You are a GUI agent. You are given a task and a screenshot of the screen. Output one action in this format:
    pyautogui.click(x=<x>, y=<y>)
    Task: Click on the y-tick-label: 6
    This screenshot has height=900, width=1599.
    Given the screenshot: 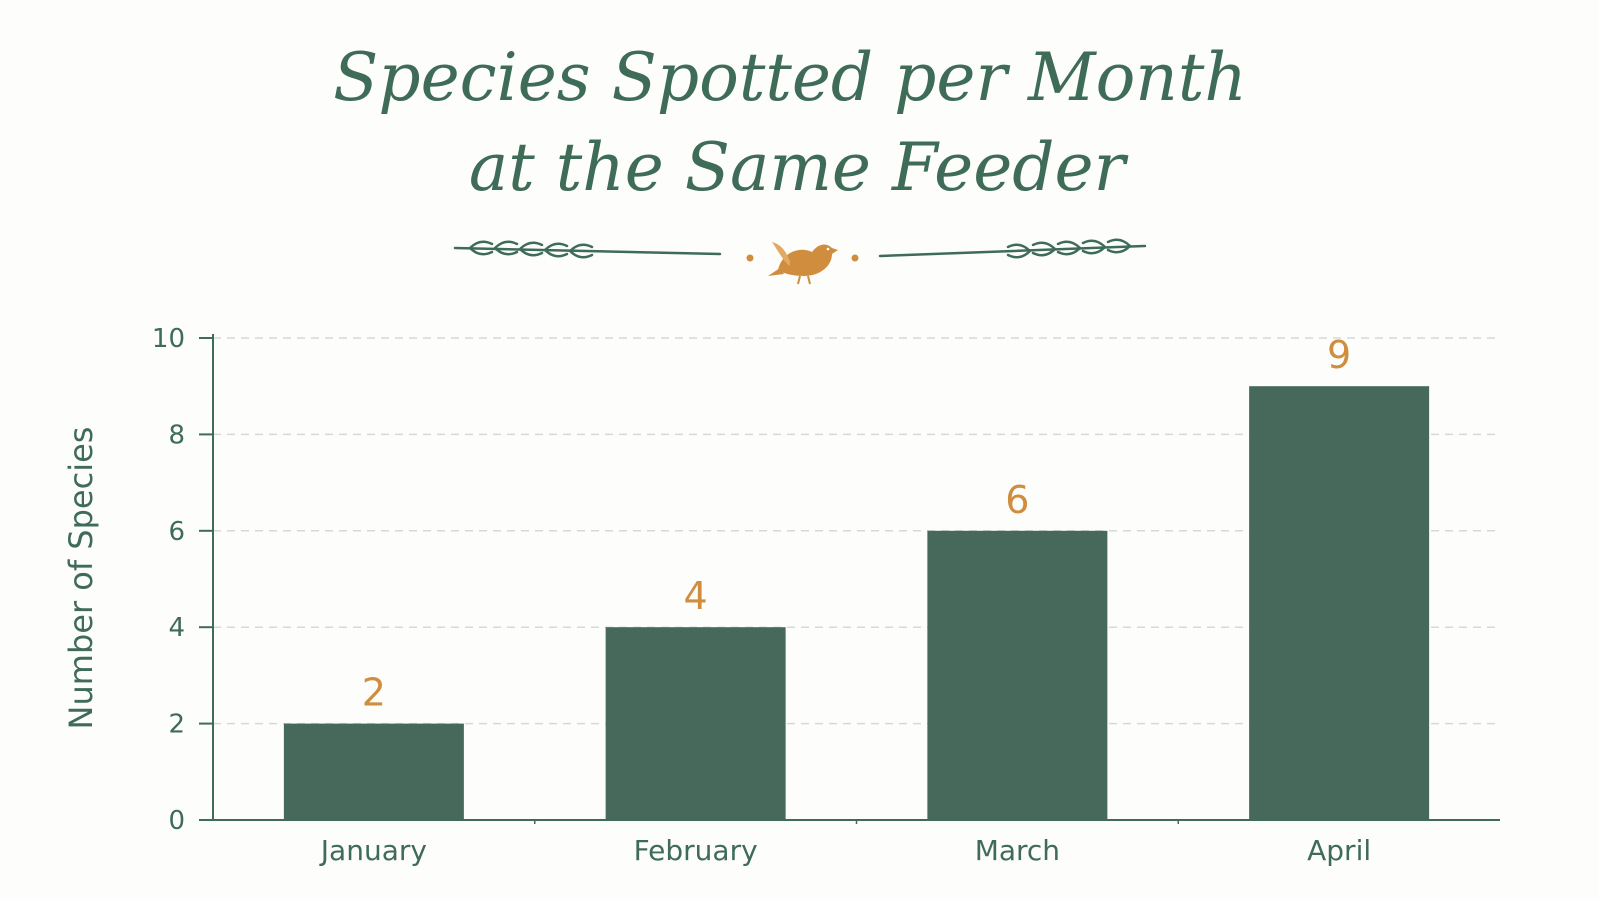 What is the action you would take?
    pyautogui.click(x=176, y=532)
    